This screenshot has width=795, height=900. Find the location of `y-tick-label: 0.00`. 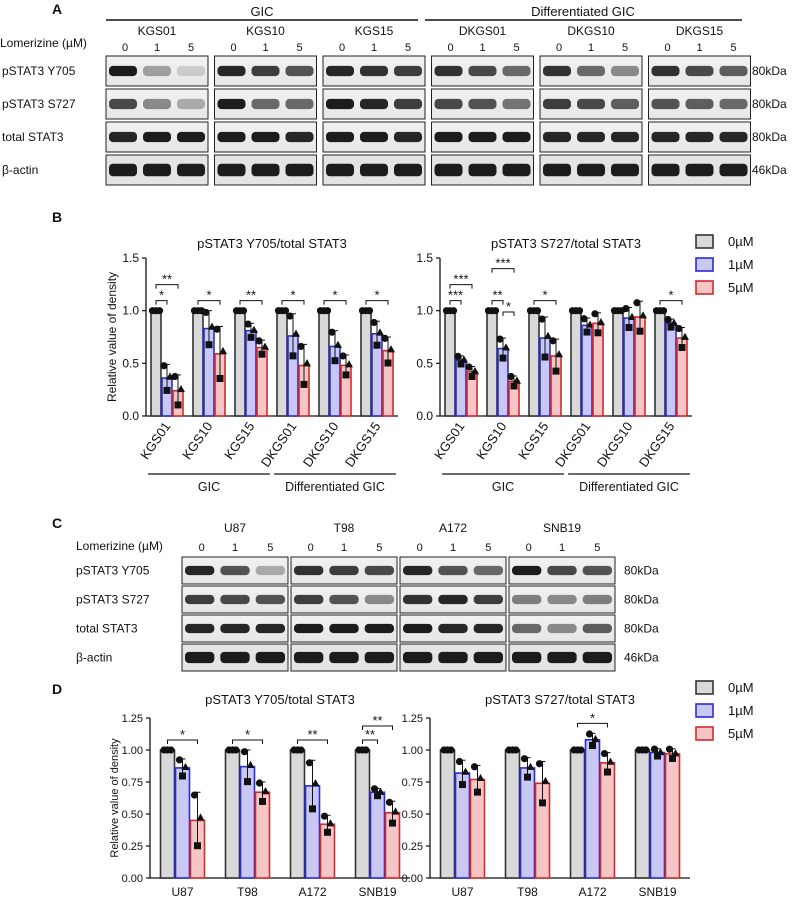

y-tick-label: 0.00 is located at coordinates (132, 879).